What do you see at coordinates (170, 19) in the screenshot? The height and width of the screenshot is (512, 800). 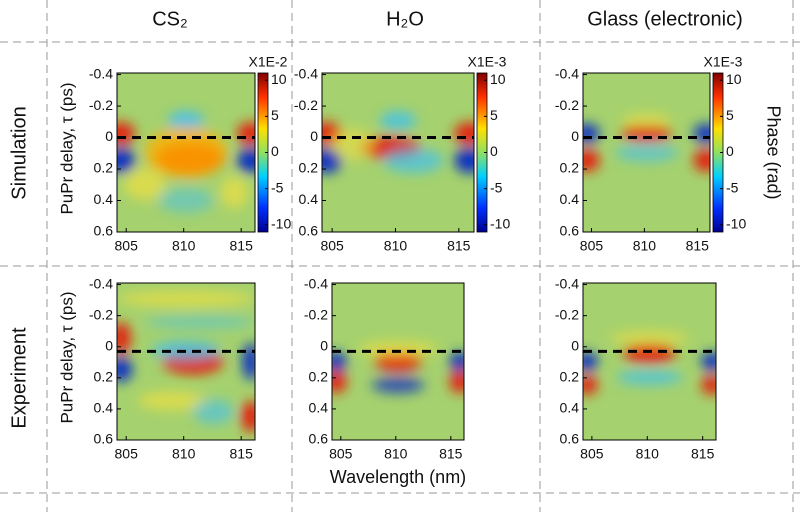 I see `column-header: CS₂` at bounding box center [170, 19].